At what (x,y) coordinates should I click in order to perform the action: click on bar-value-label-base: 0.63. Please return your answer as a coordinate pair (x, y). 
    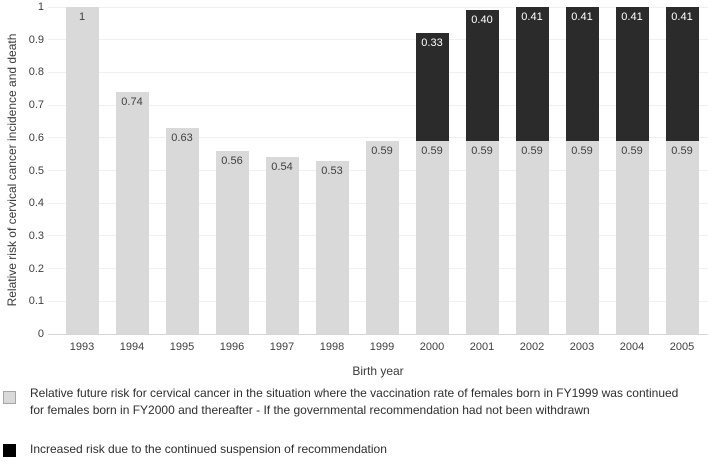
    Looking at the image, I should click on (182, 137).